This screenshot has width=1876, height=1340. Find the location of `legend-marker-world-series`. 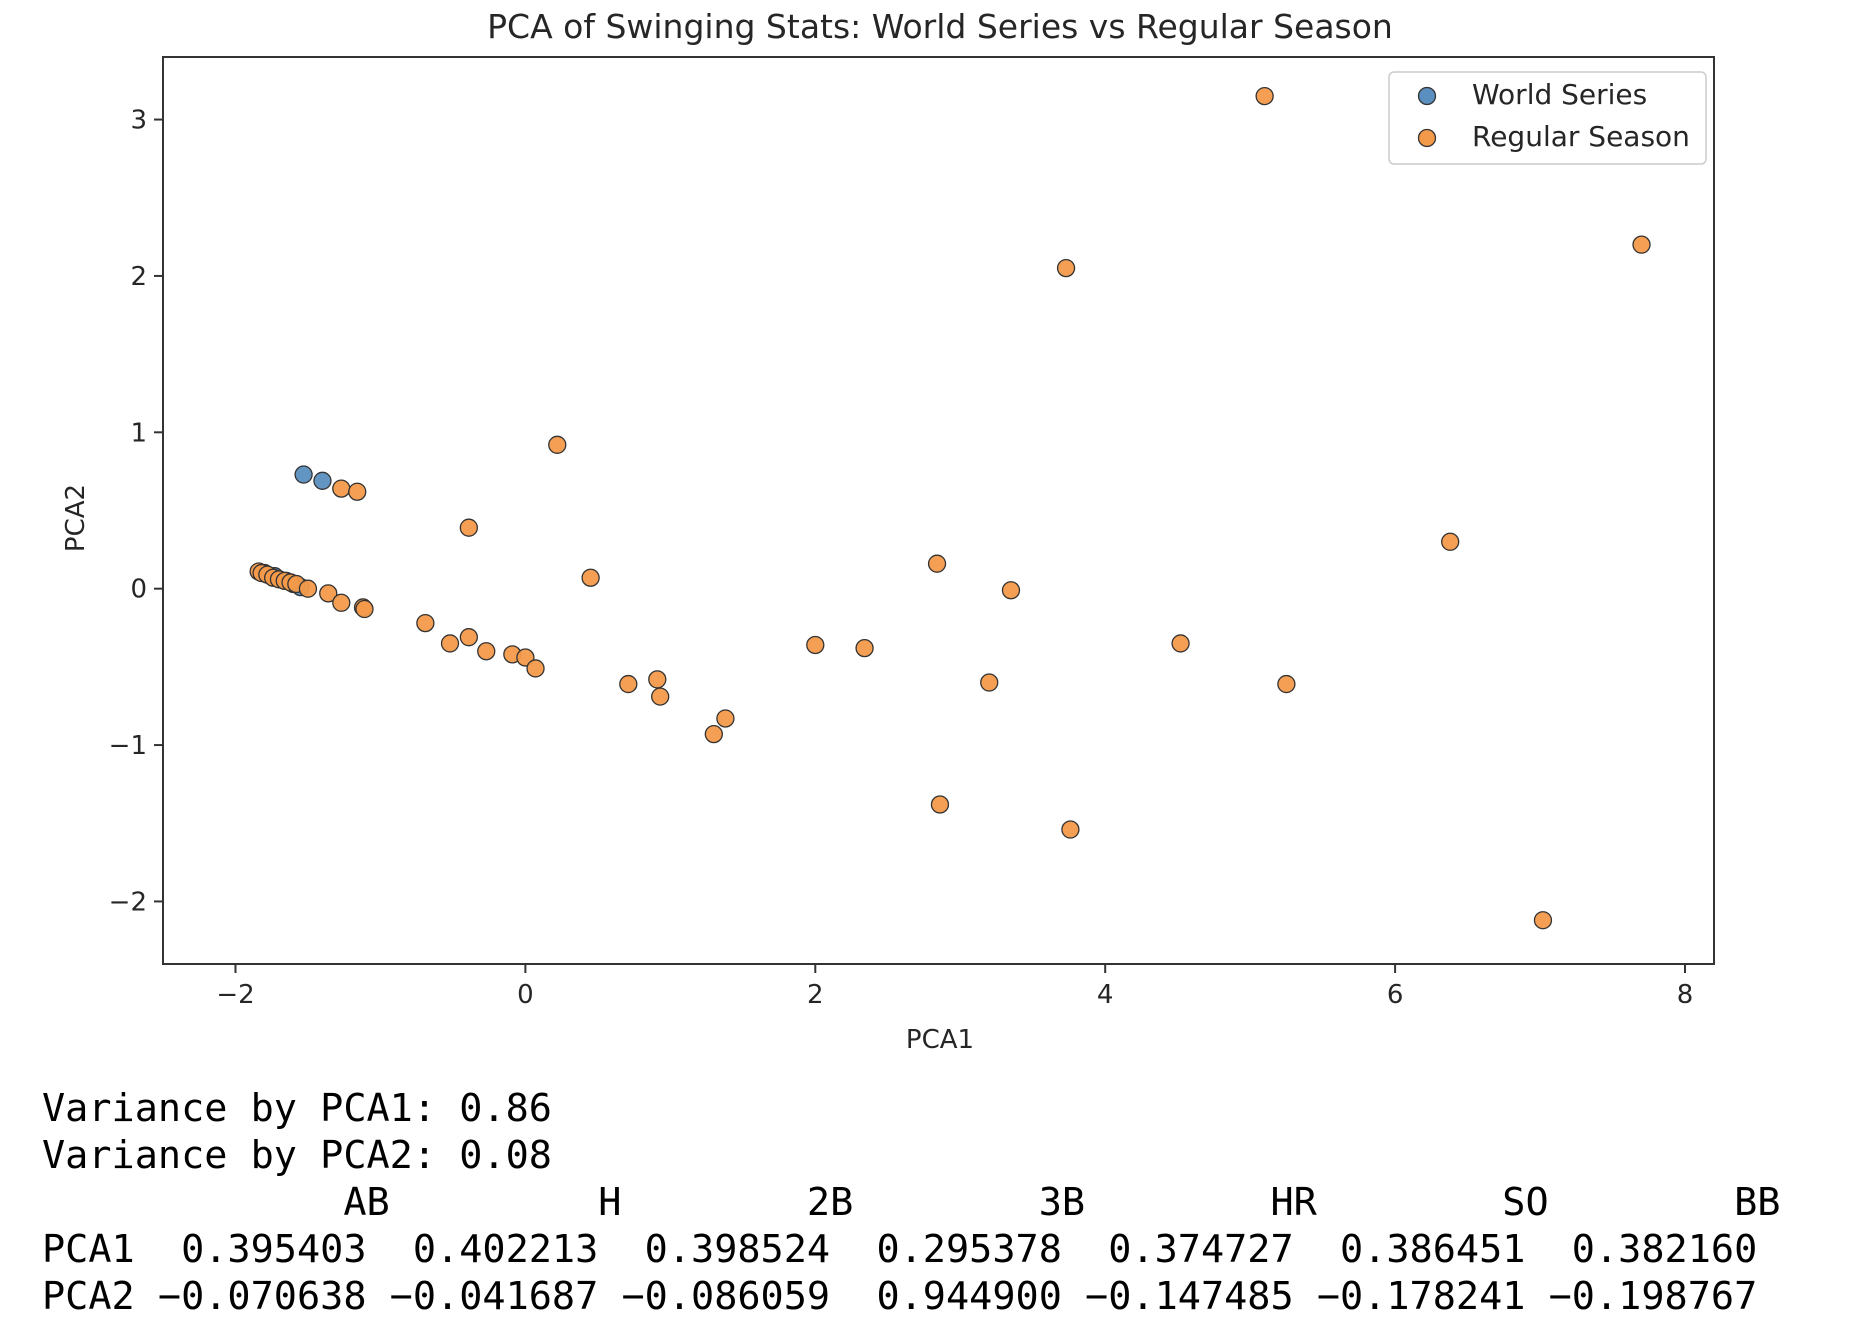

legend-marker-world-series is located at coordinates (1427, 96).